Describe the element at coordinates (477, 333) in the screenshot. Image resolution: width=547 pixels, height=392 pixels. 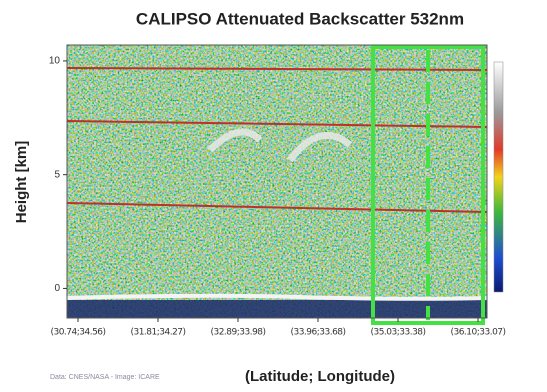
I see `x-tick-label: (36.10;33.07)` at that location.